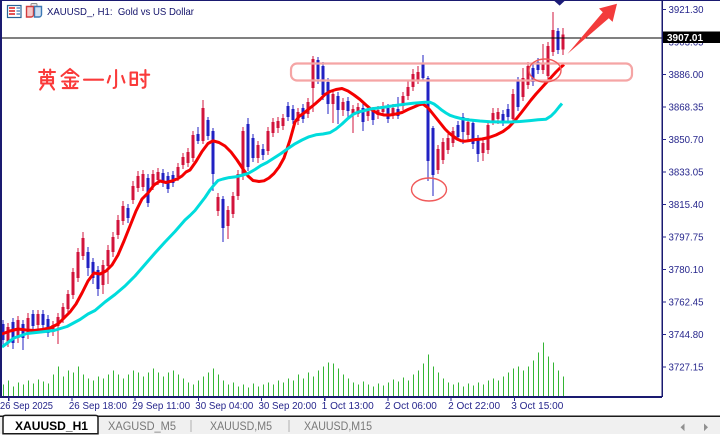 The height and width of the screenshot is (445, 720). I want to click on svg-text: 3 Oct 15:00, so click(537, 406).